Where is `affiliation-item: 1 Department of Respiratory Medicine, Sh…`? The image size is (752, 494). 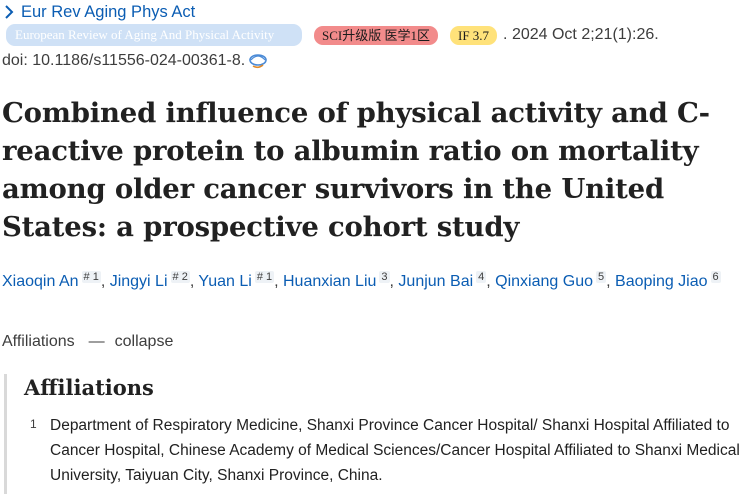 affiliation-item: 1 Department of Respiratory Medicine, Sh… is located at coordinates (388, 450).